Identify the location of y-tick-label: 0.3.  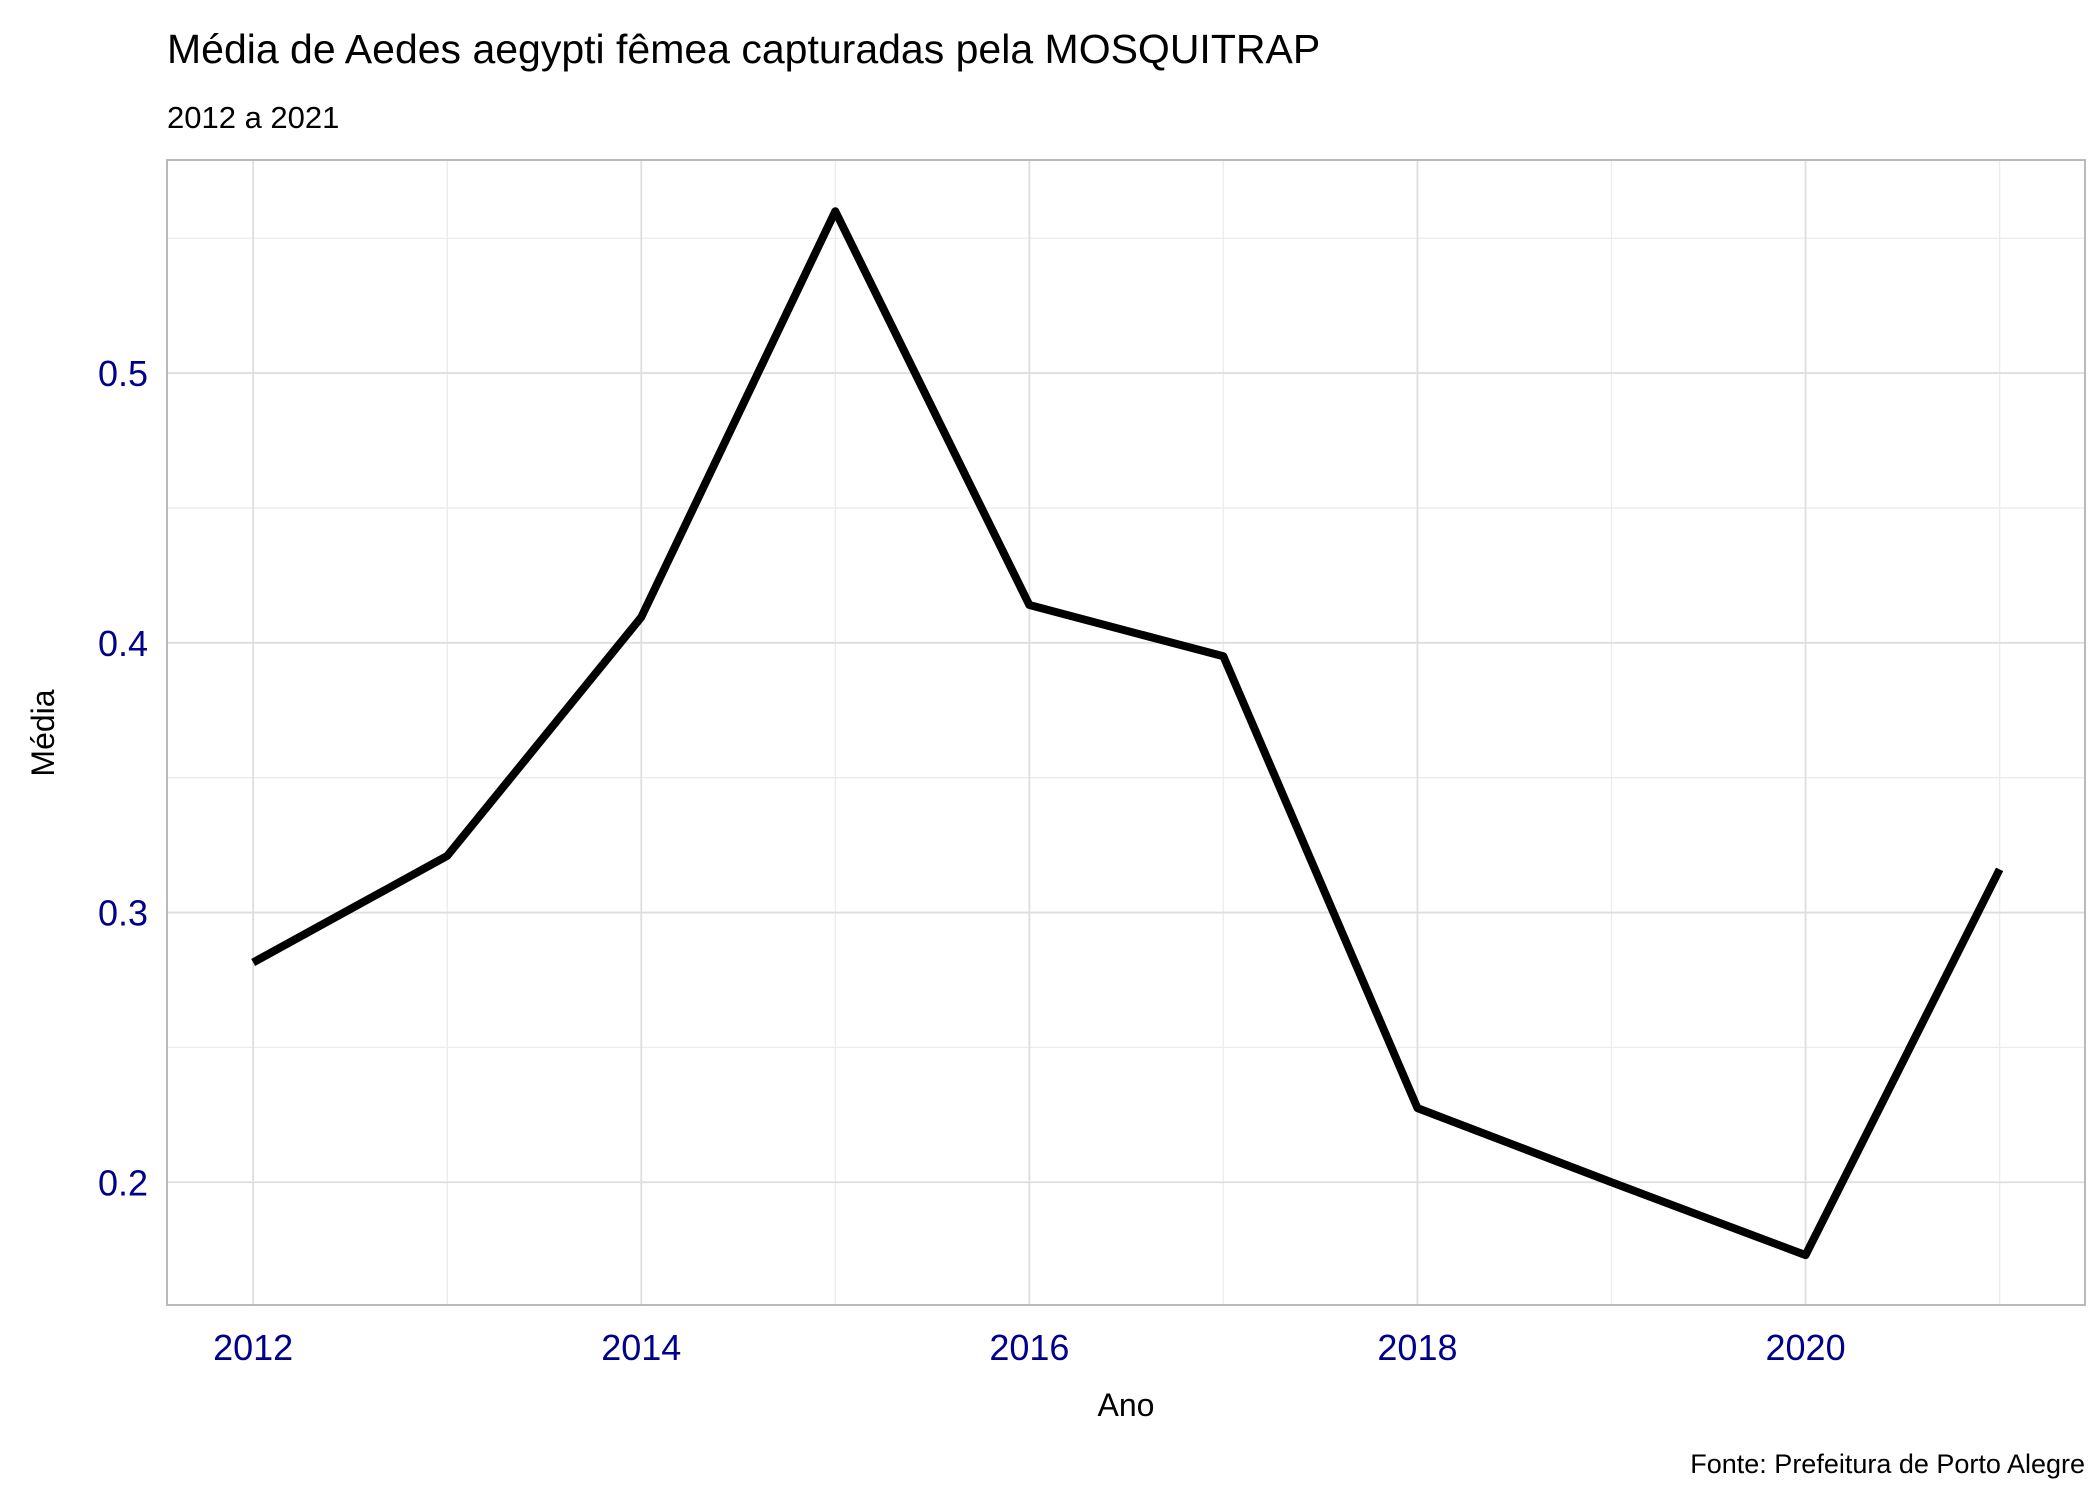
(123, 913).